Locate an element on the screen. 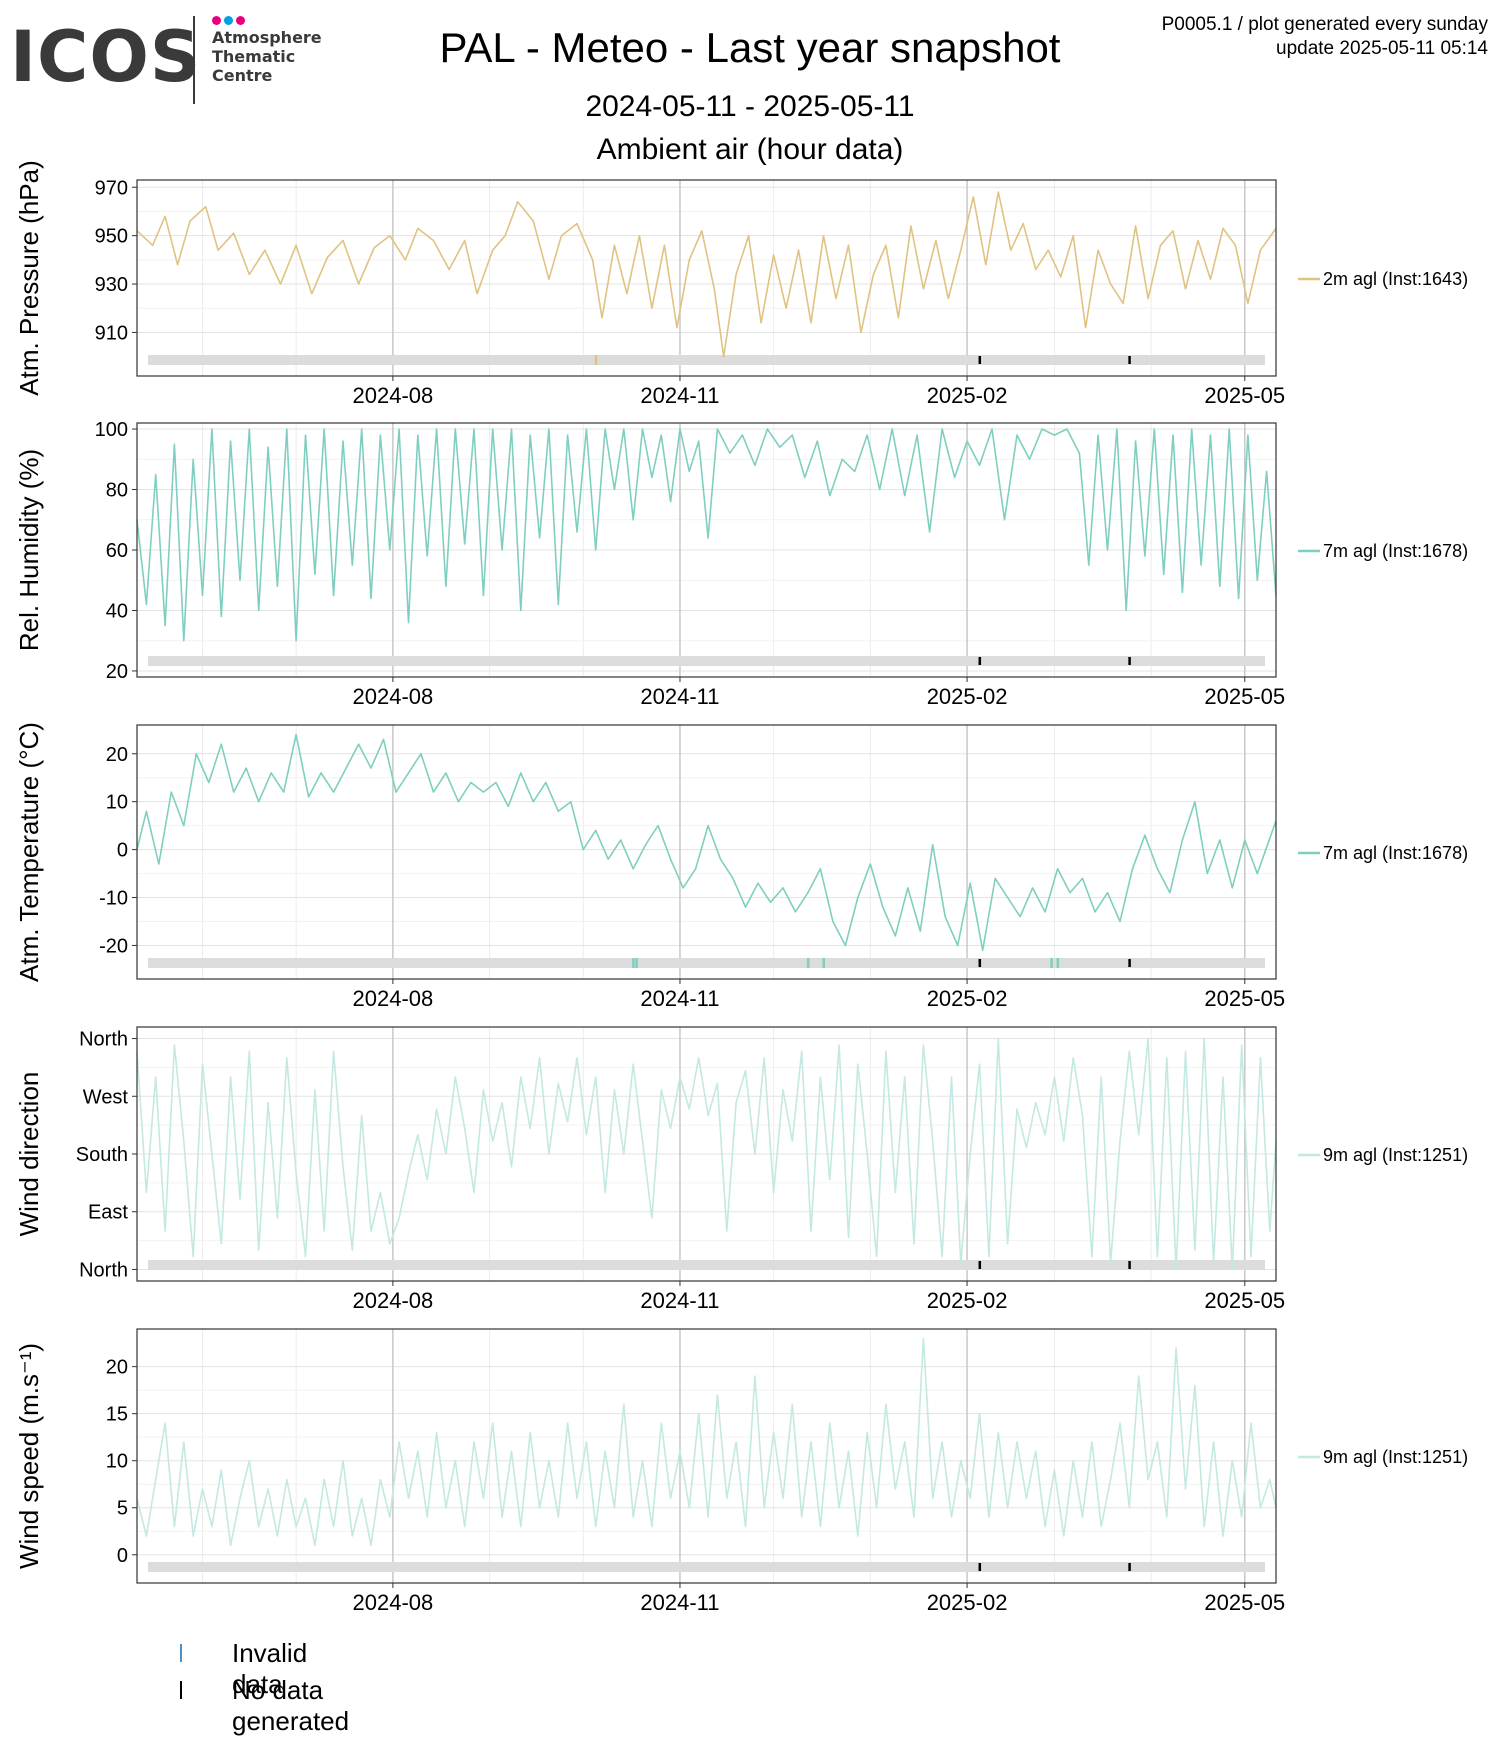 This screenshot has width=1500, height=1737. data-type-subtitle: Ambient air (hour data) is located at coordinates (750, 149).